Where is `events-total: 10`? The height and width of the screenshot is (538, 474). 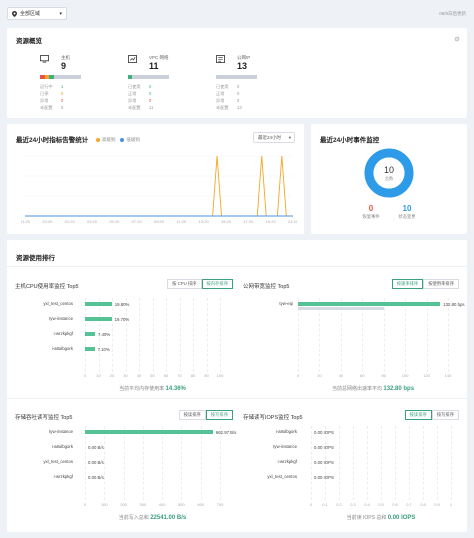
events-total: 10 is located at coordinates (388, 170).